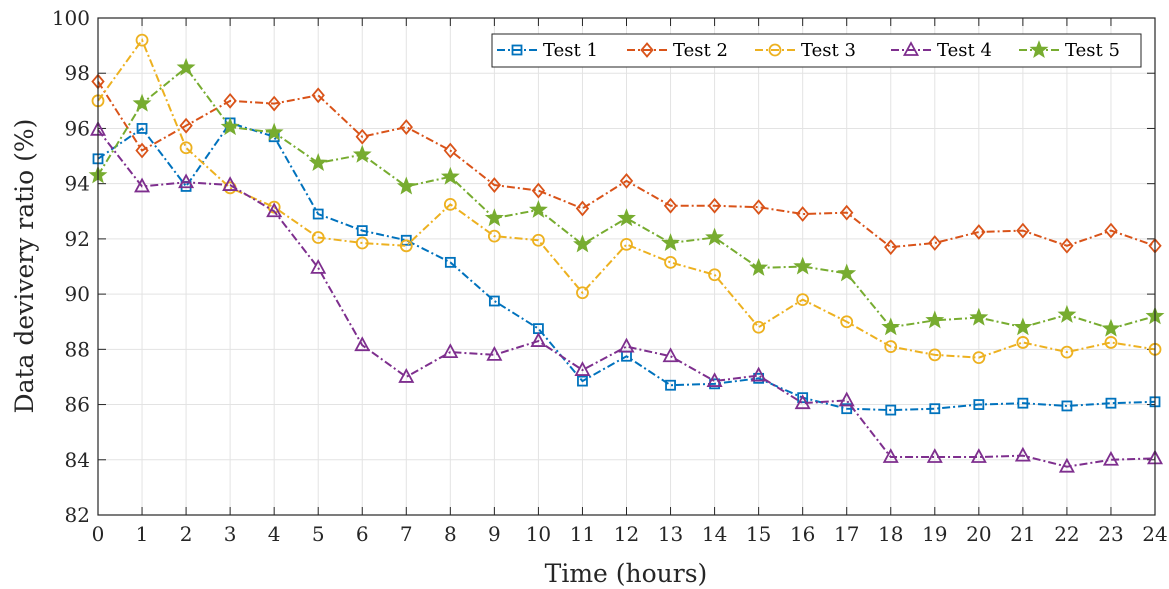 This screenshot has width=1169, height=589. I want to click on x-tick-label: 17, so click(846, 534).